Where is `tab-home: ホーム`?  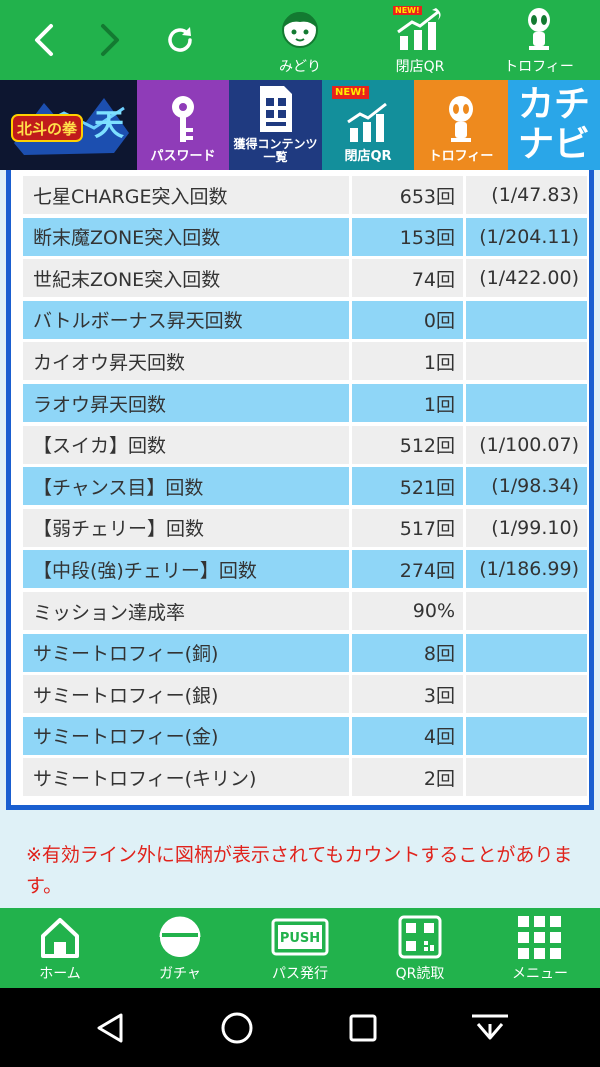 tab-home: ホーム is located at coordinates (60, 948).